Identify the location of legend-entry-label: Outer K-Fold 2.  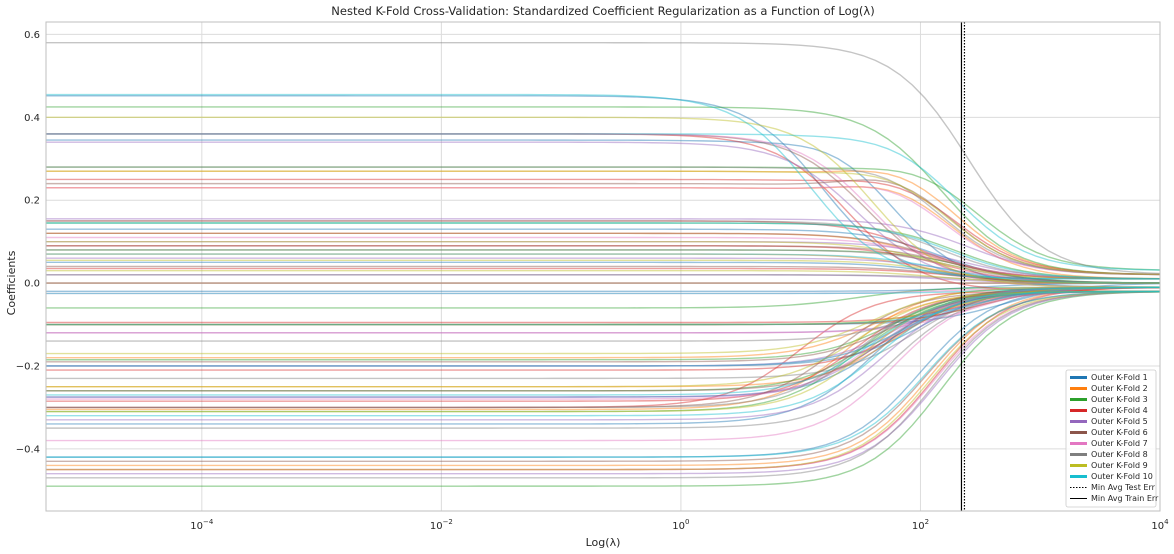
(1119, 388).